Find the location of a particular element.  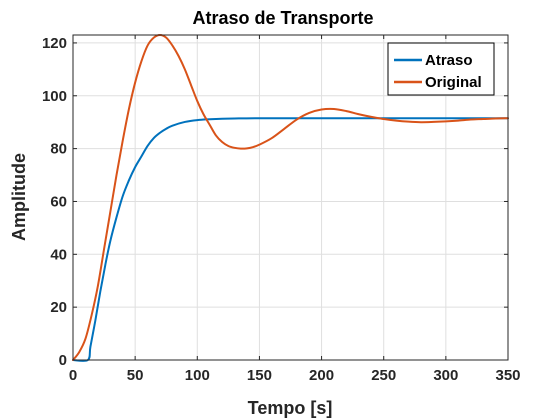

legend-label-original: Original is located at coordinates (453, 82).